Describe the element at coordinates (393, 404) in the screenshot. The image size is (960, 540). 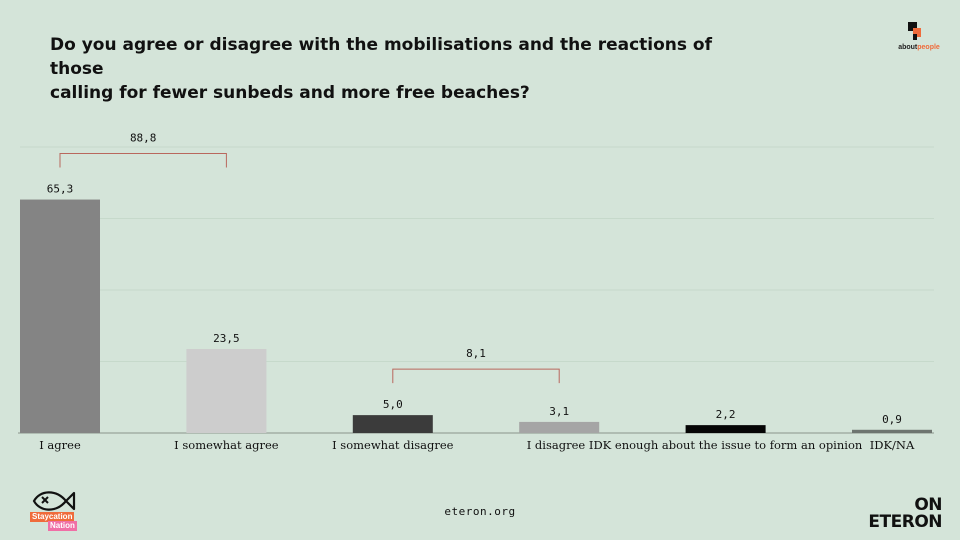
I see `data-label: 5,0` at that location.